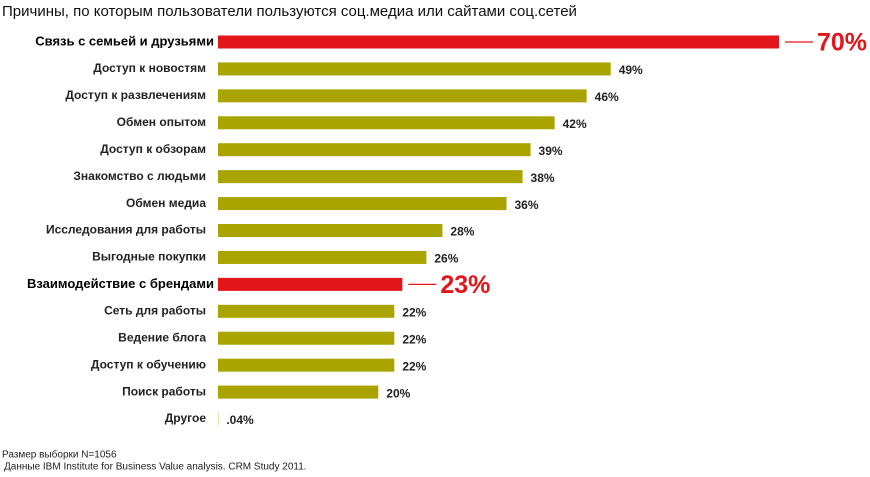  What do you see at coordinates (164, 391) in the screenshot?
I see `category-label: Поиск работы` at bounding box center [164, 391].